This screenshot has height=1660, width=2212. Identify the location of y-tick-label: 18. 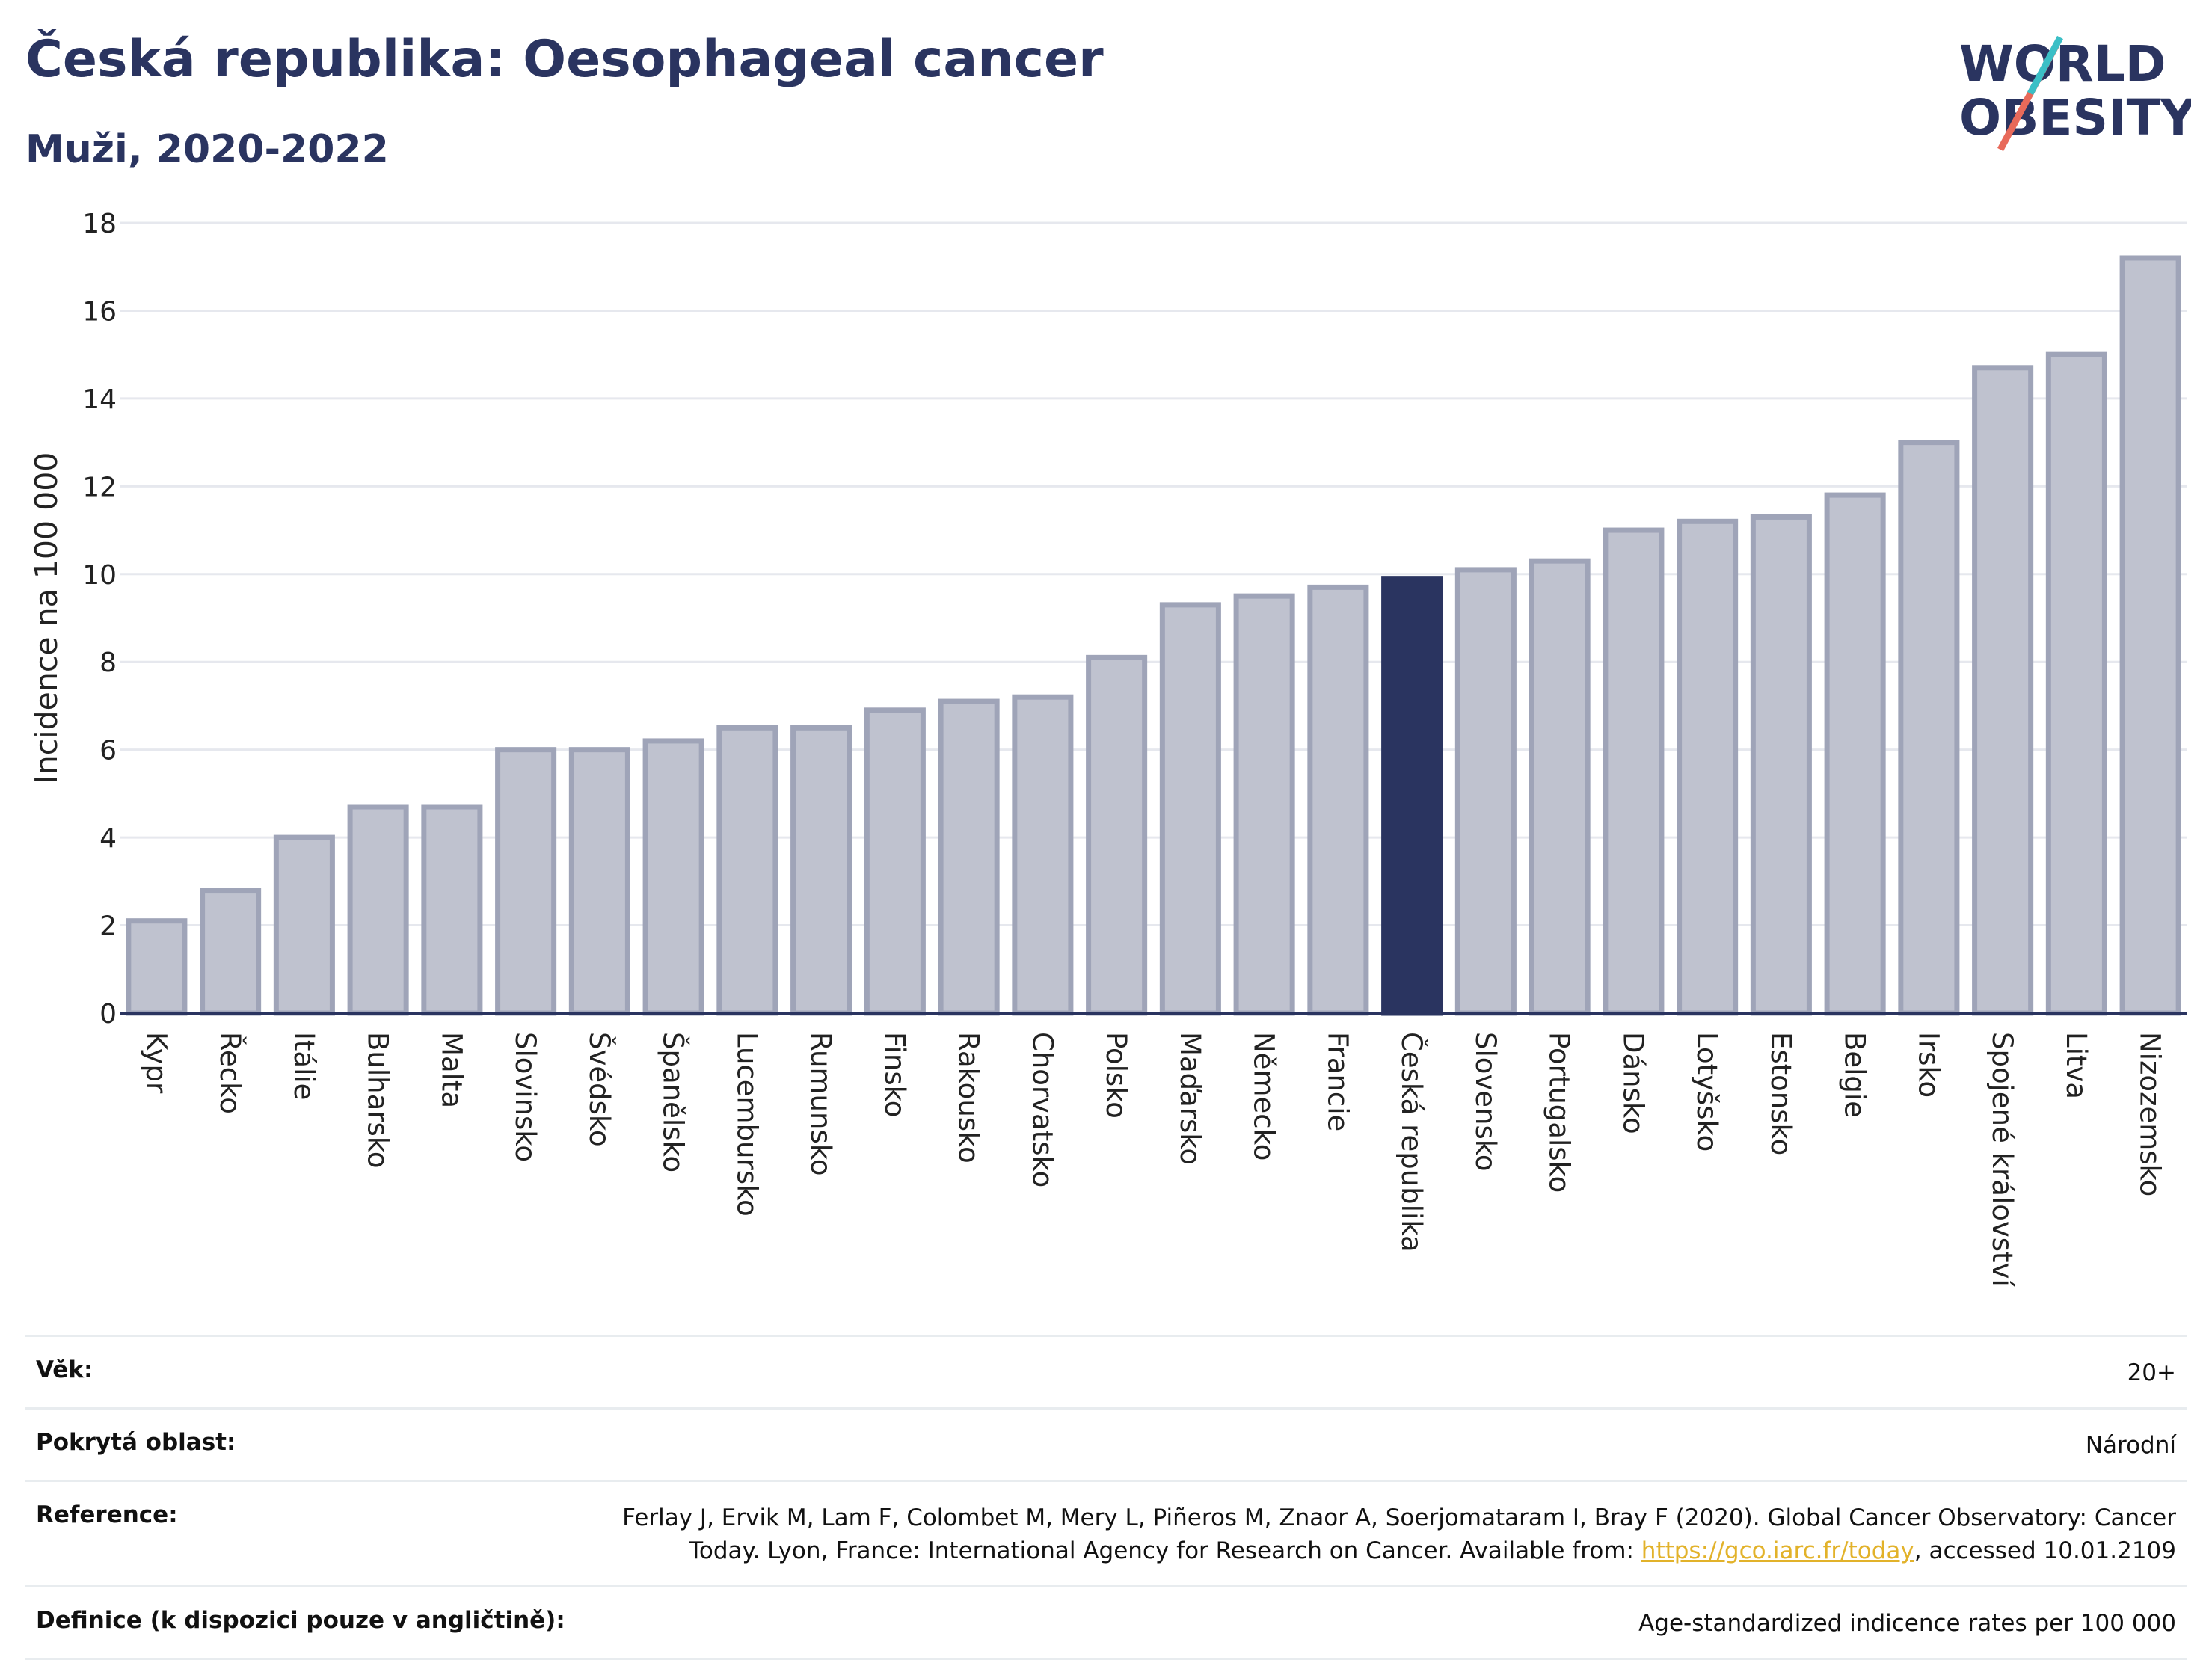
(99, 224).